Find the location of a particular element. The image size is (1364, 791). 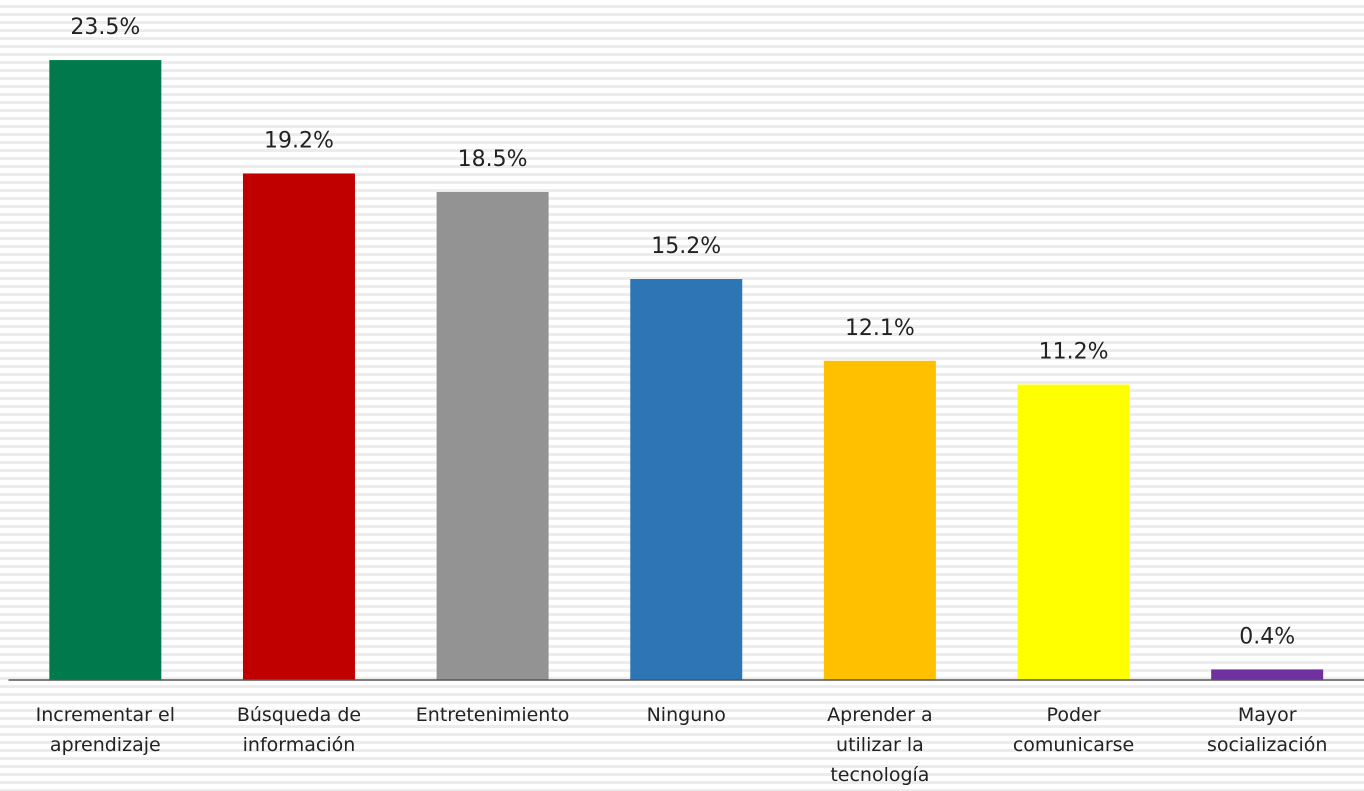

x-tick-label: Búsqueda de información is located at coordinates (299, 730).